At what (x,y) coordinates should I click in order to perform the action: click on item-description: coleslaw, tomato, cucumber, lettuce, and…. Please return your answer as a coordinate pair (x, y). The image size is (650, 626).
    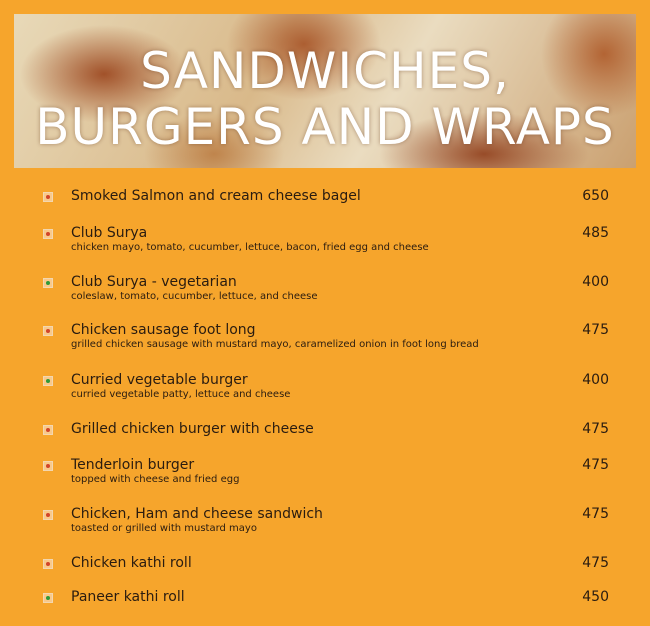
    Looking at the image, I should click on (194, 296).